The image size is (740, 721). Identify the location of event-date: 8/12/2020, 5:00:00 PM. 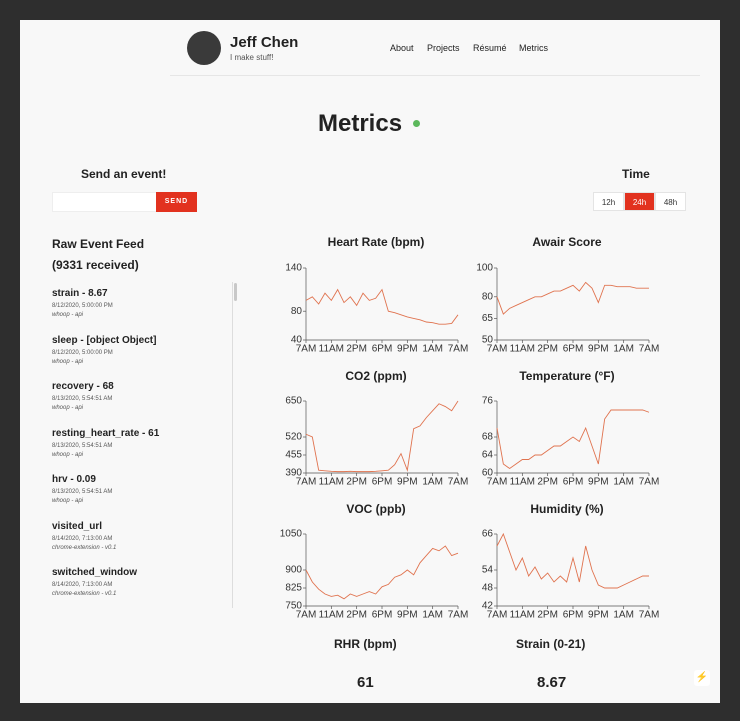
(82, 352).